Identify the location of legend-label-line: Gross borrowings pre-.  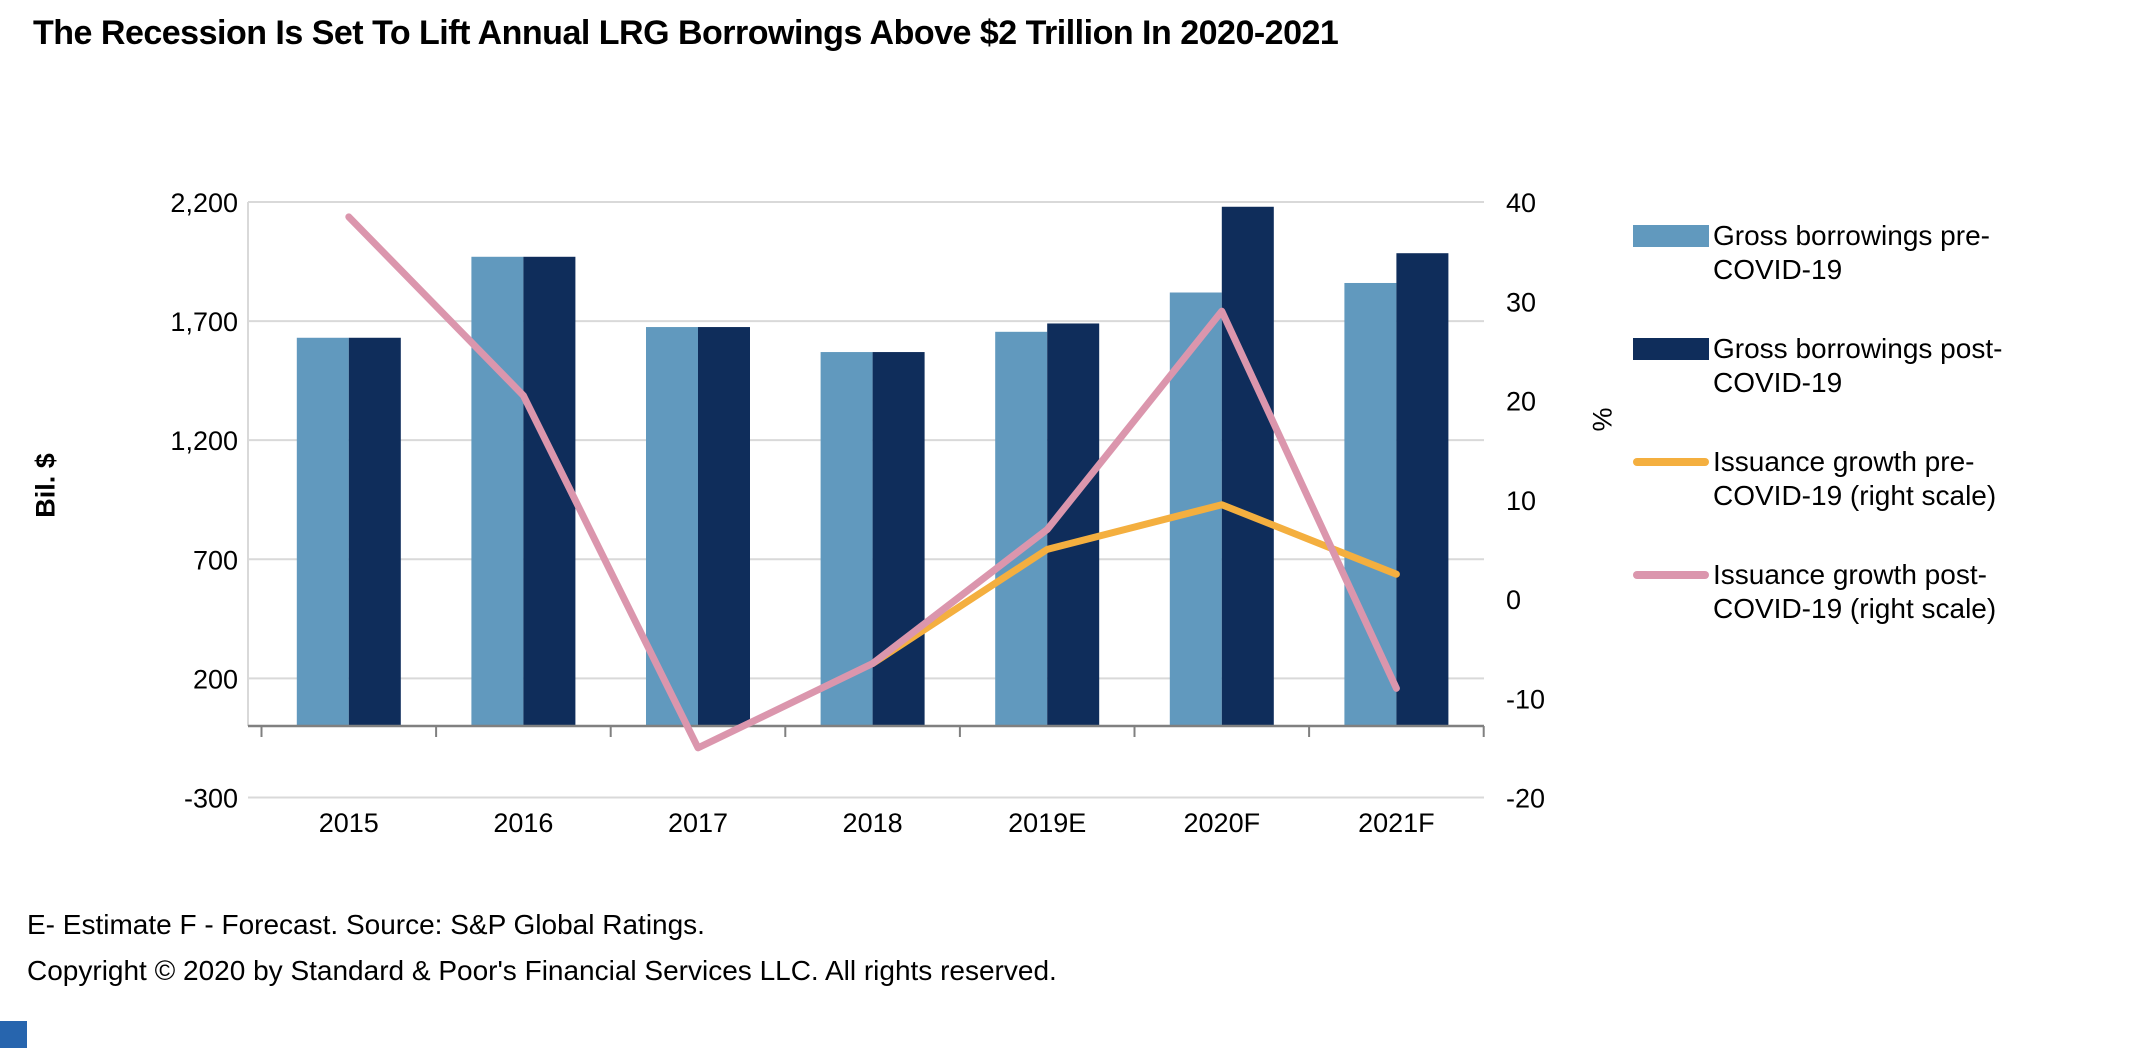
(1851, 235).